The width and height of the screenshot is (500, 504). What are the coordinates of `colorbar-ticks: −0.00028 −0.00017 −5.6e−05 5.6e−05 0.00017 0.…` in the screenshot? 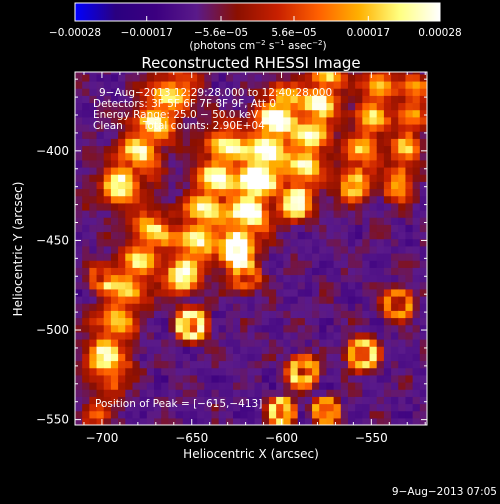 It's located at (255, 27).